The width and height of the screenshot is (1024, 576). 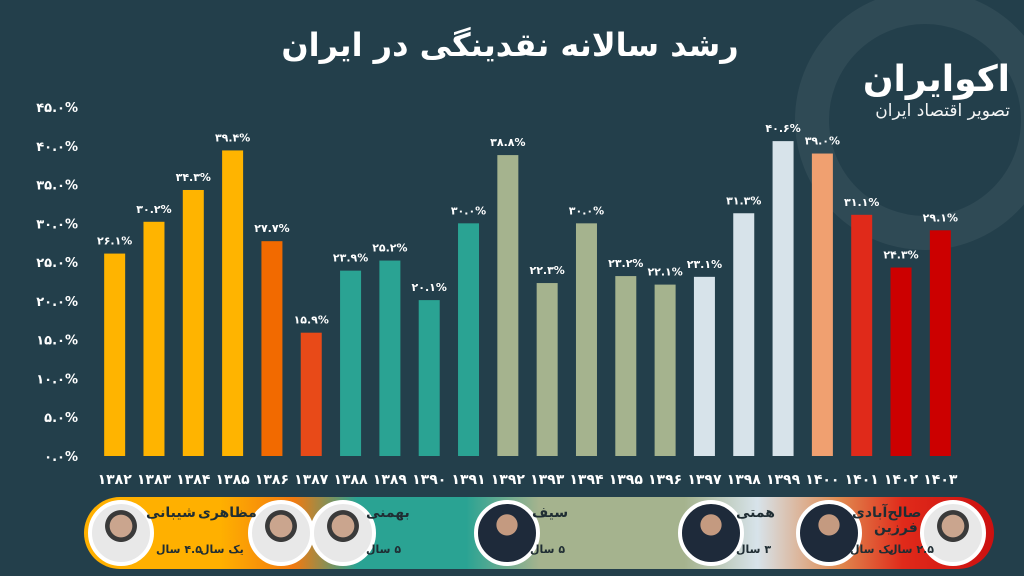 I want to click on bar-value-label: ۲۰.۱%, so click(x=429, y=287).